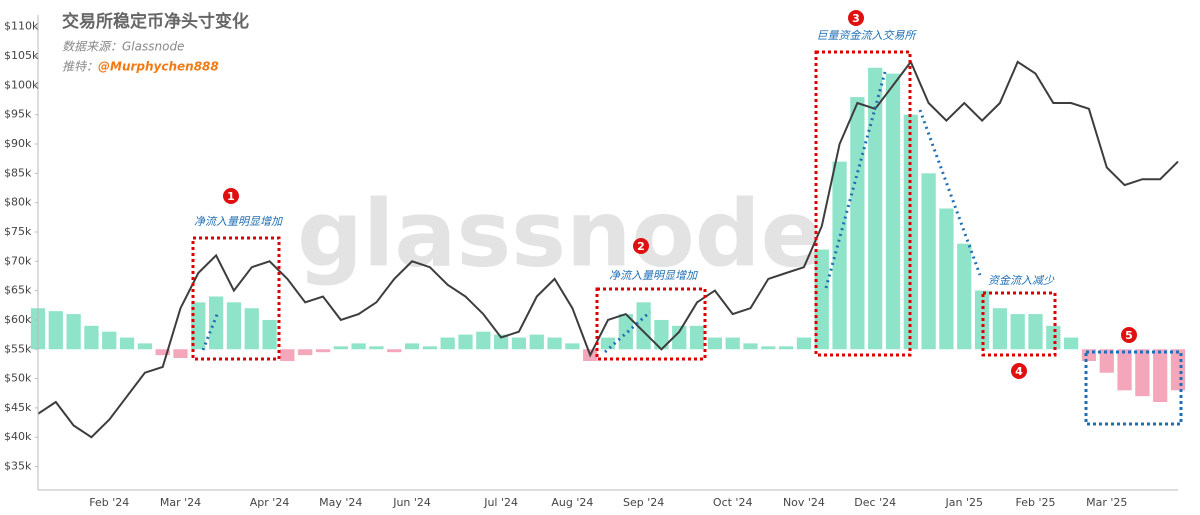 This screenshot has height=515, width=1200. Describe the element at coordinates (18, 348) in the screenshot. I see `y-tick-label: $55k` at that location.